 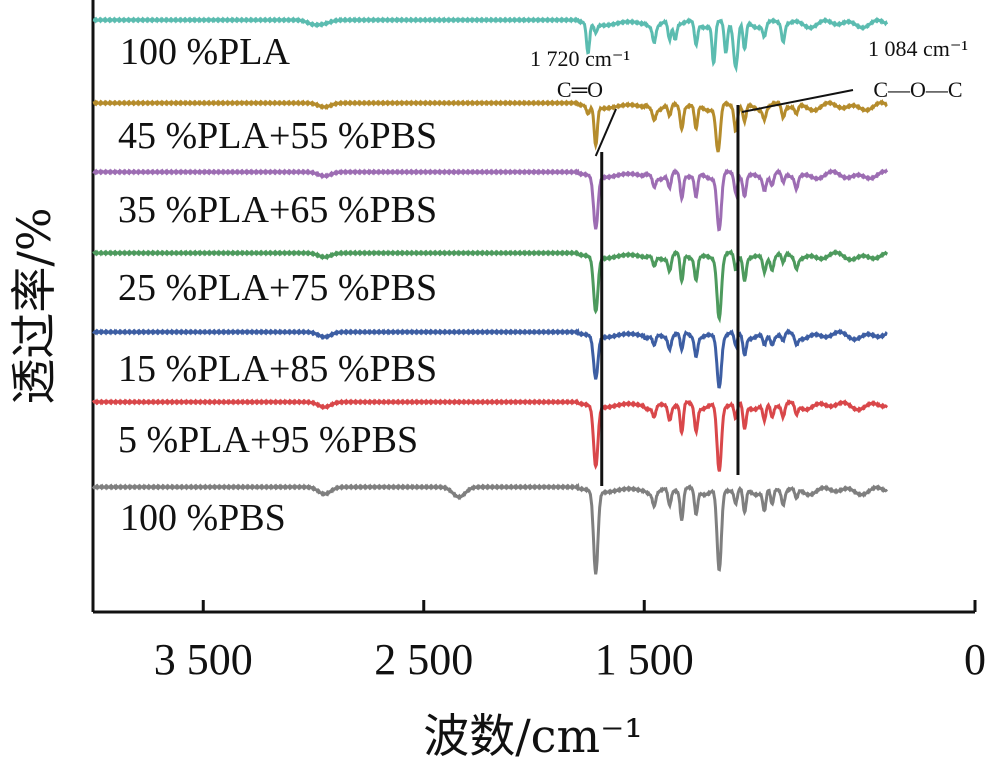 What do you see at coordinates (34, 305) in the screenshot?
I see `y-axis-title: 透过率/%` at bounding box center [34, 305].